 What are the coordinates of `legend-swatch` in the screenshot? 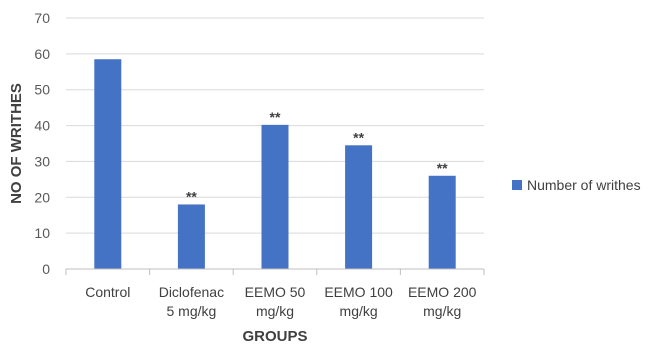 It's located at (517, 185).